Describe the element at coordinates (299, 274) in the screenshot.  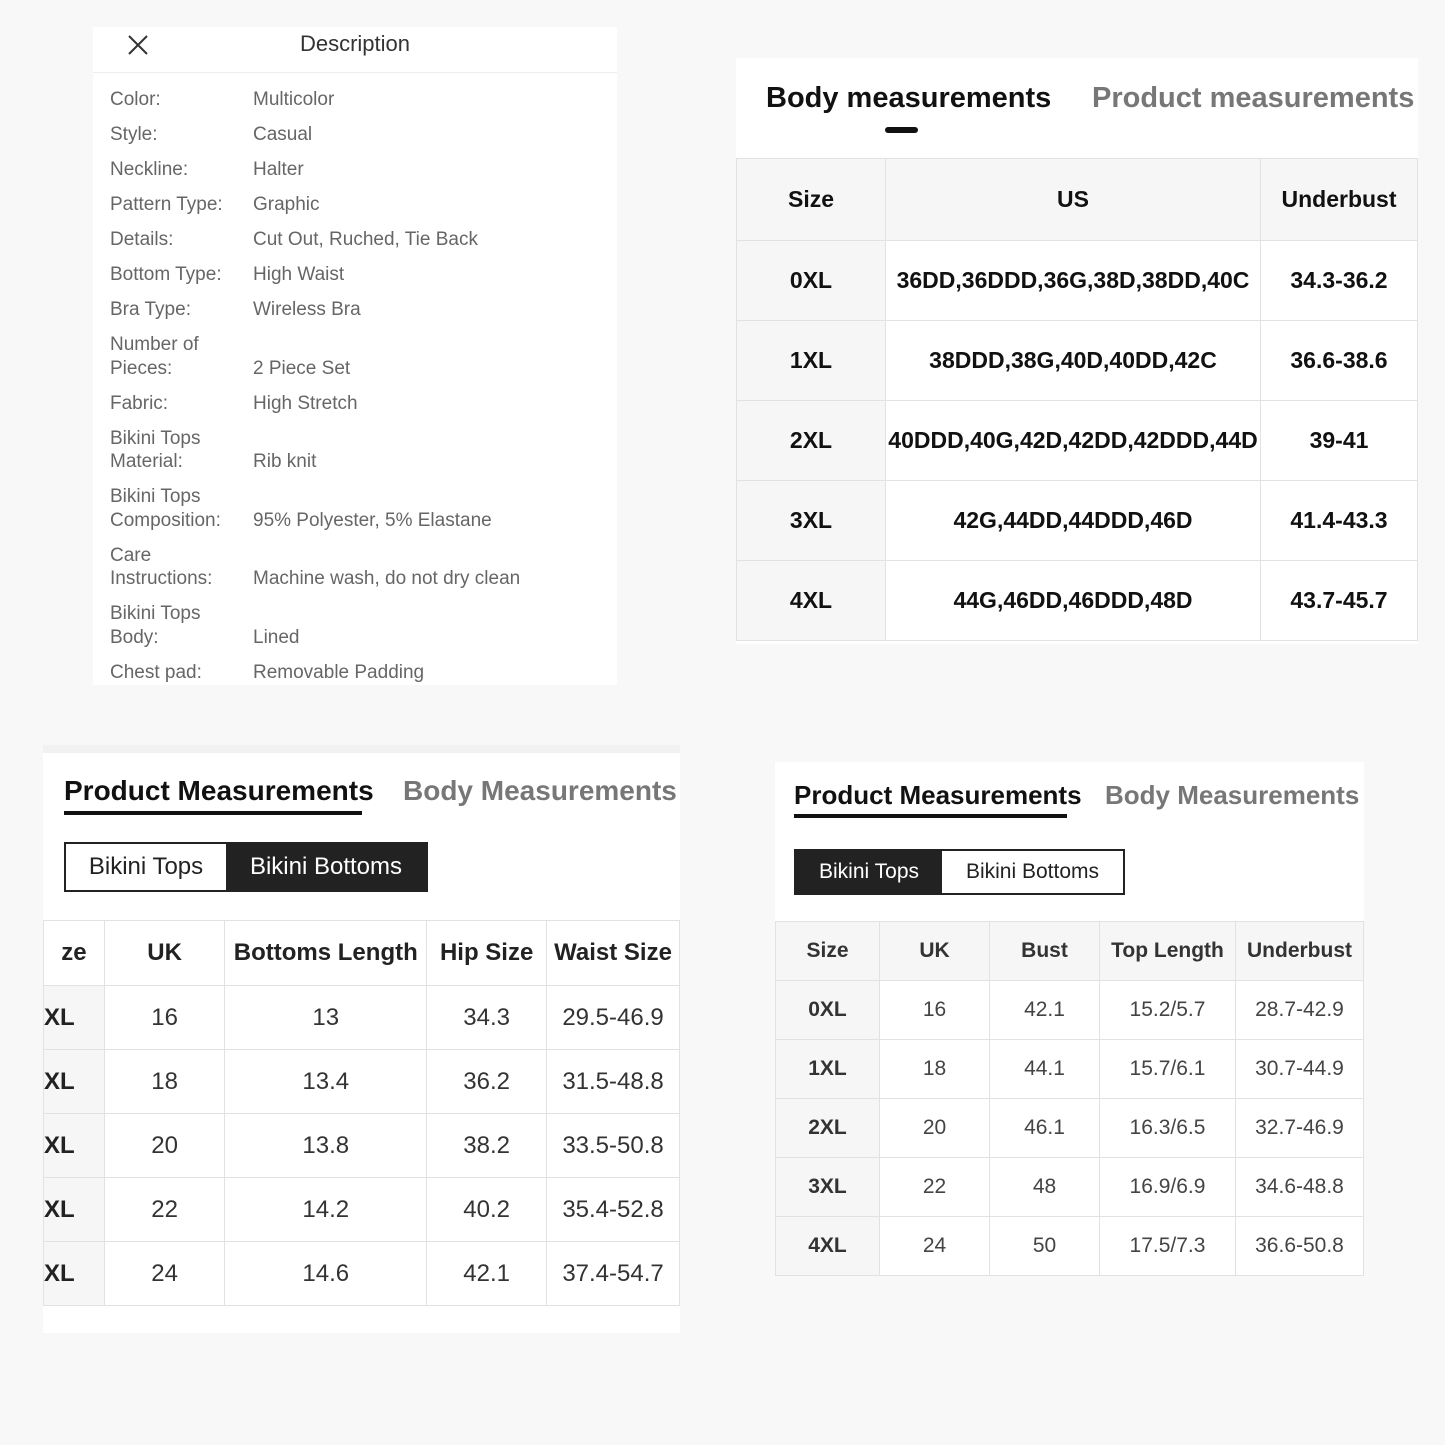
I see `field-value: High Waist` at that location.